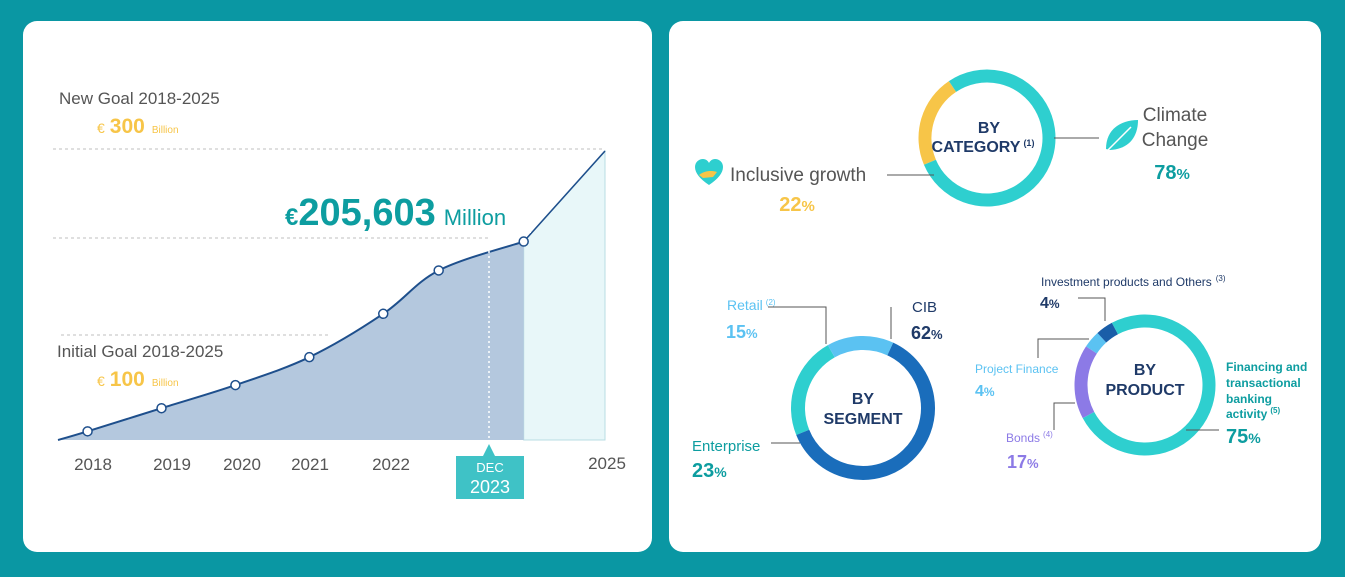 This screenshot has height=577, width=1345. I want to click on retail-label: Retail (2), so click(751, 305).